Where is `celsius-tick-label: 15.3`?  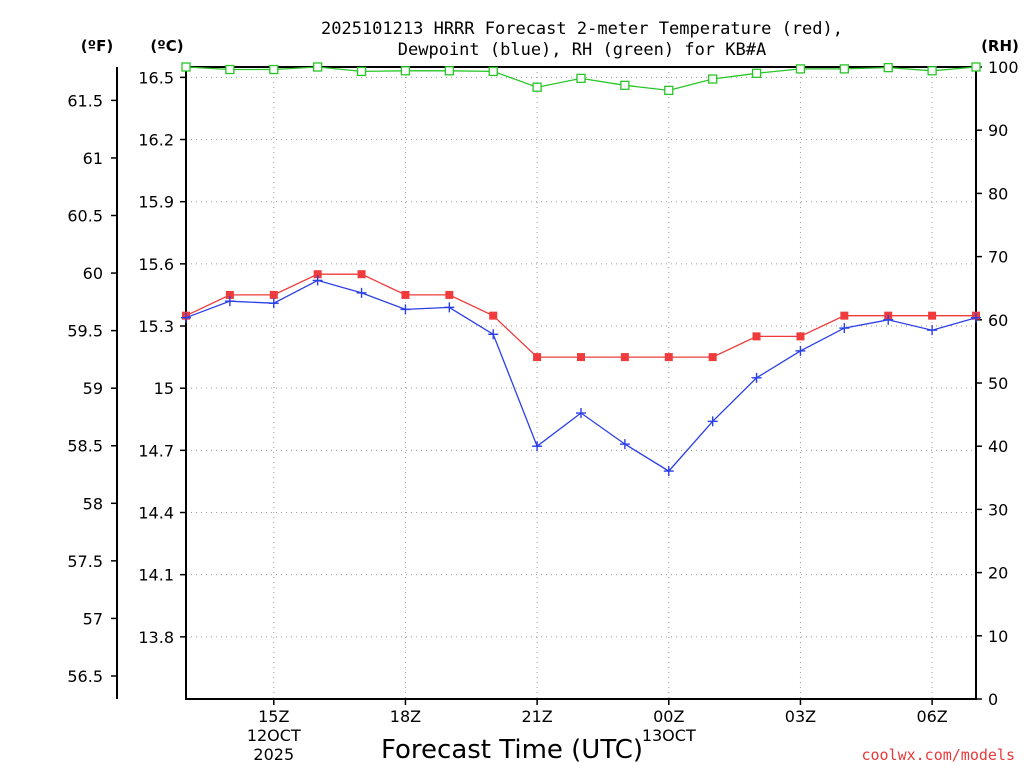
celsius-tick-label: 15.3 is located at coordinates (156, 326).